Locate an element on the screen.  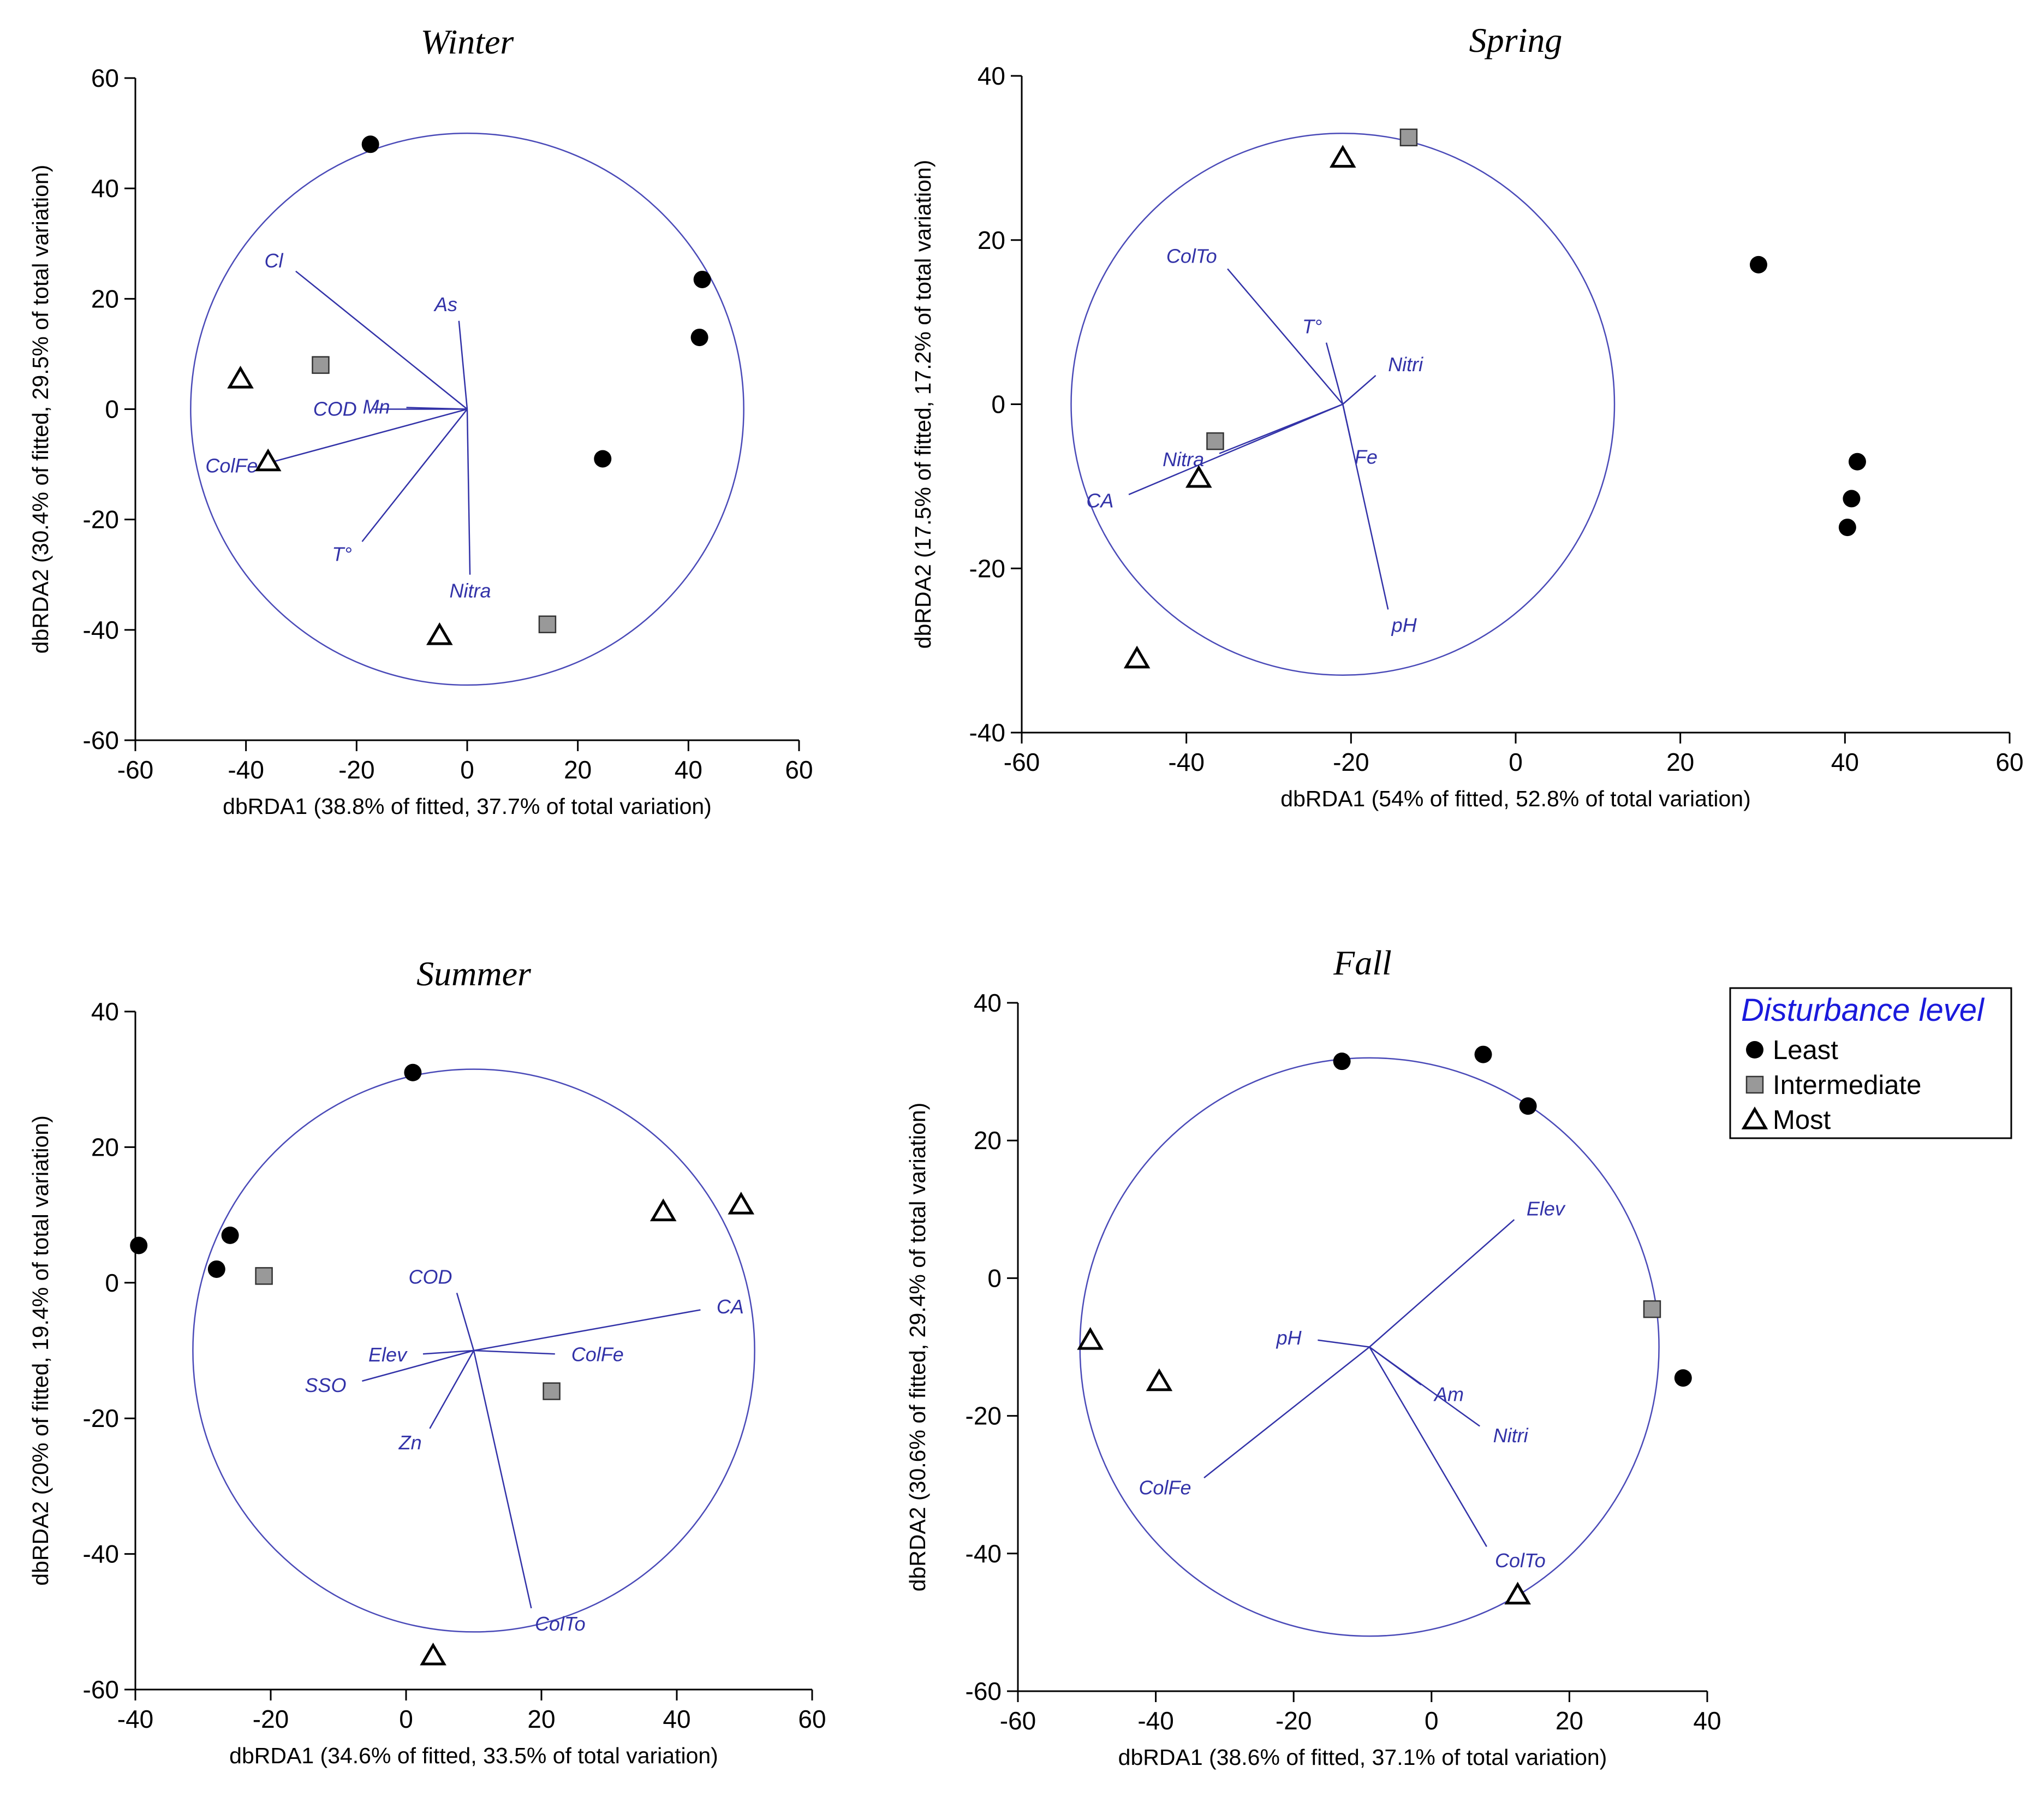
fall-y-tick-label: 40 is located at coordinates (988, 1003).